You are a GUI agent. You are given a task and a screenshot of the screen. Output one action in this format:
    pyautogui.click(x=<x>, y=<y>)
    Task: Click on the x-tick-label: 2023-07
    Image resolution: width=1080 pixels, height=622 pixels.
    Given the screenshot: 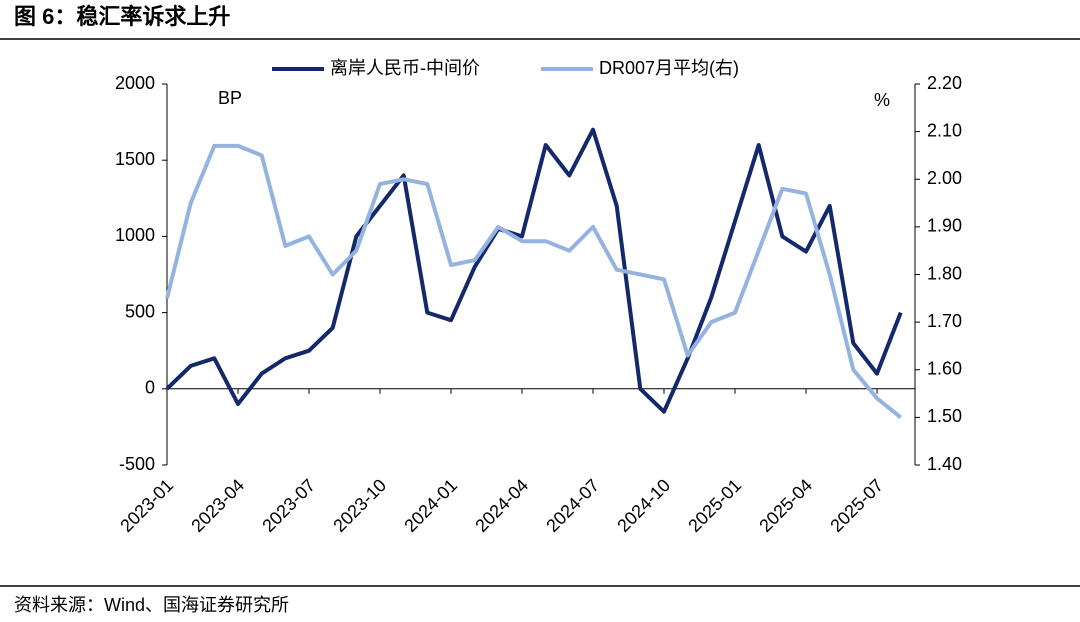 What is the action you would take?
    pyautogui.click(x=288, y=505)
    